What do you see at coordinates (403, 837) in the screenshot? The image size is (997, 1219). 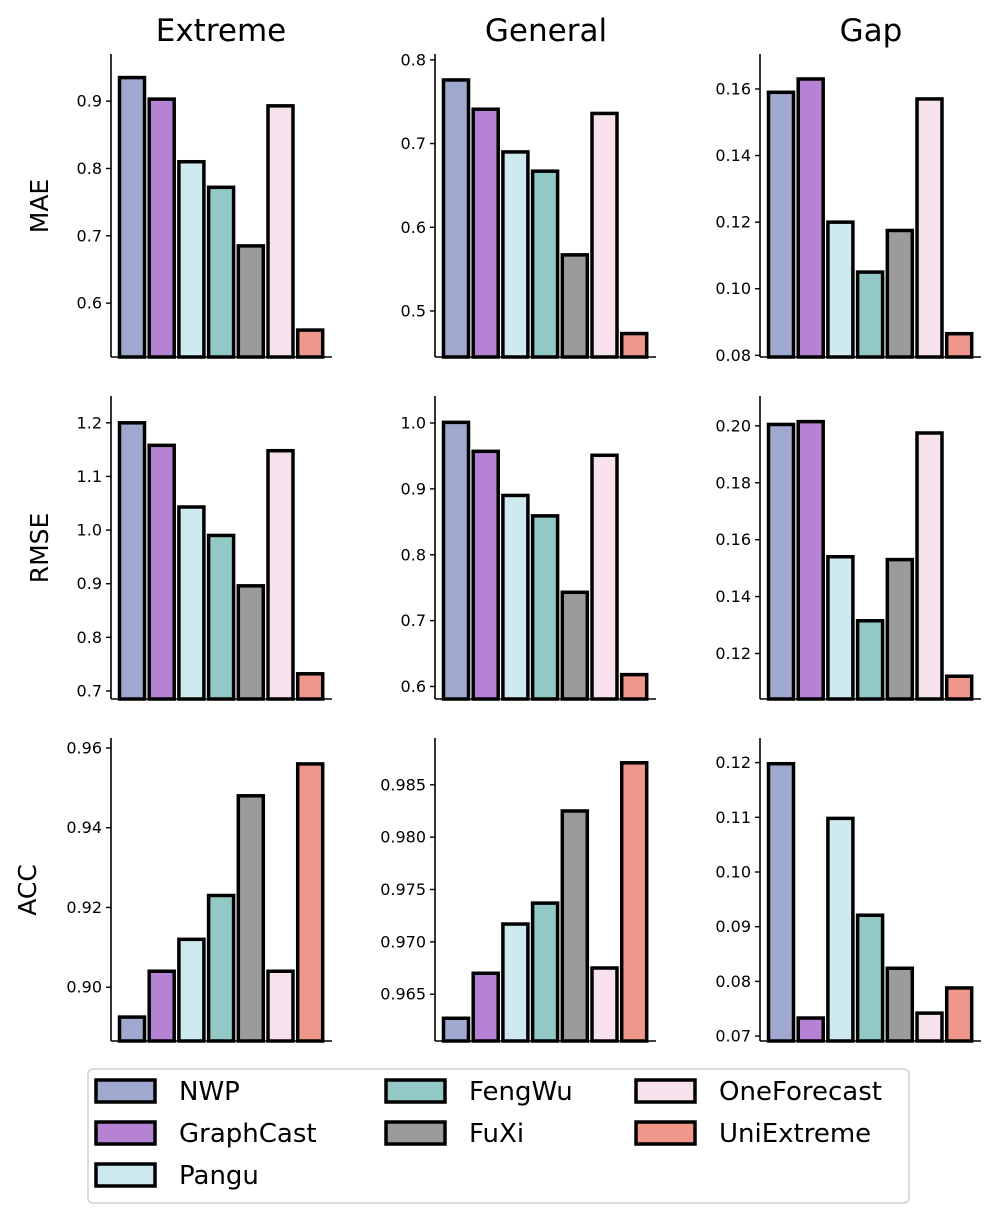 I see `y-tick-label-acc-general: 0.980` at bounding box center [403, 837].